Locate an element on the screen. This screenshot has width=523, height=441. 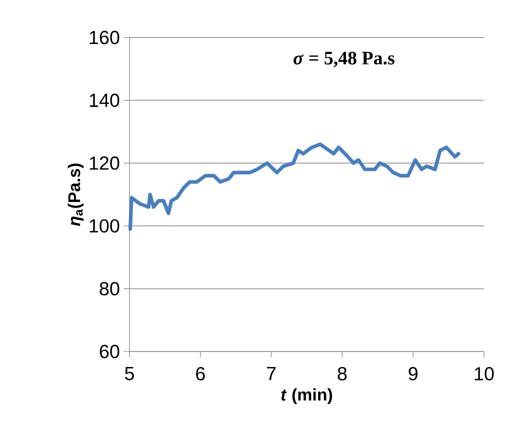
y-tick-label: 100 is located at coordinates (105, 226).